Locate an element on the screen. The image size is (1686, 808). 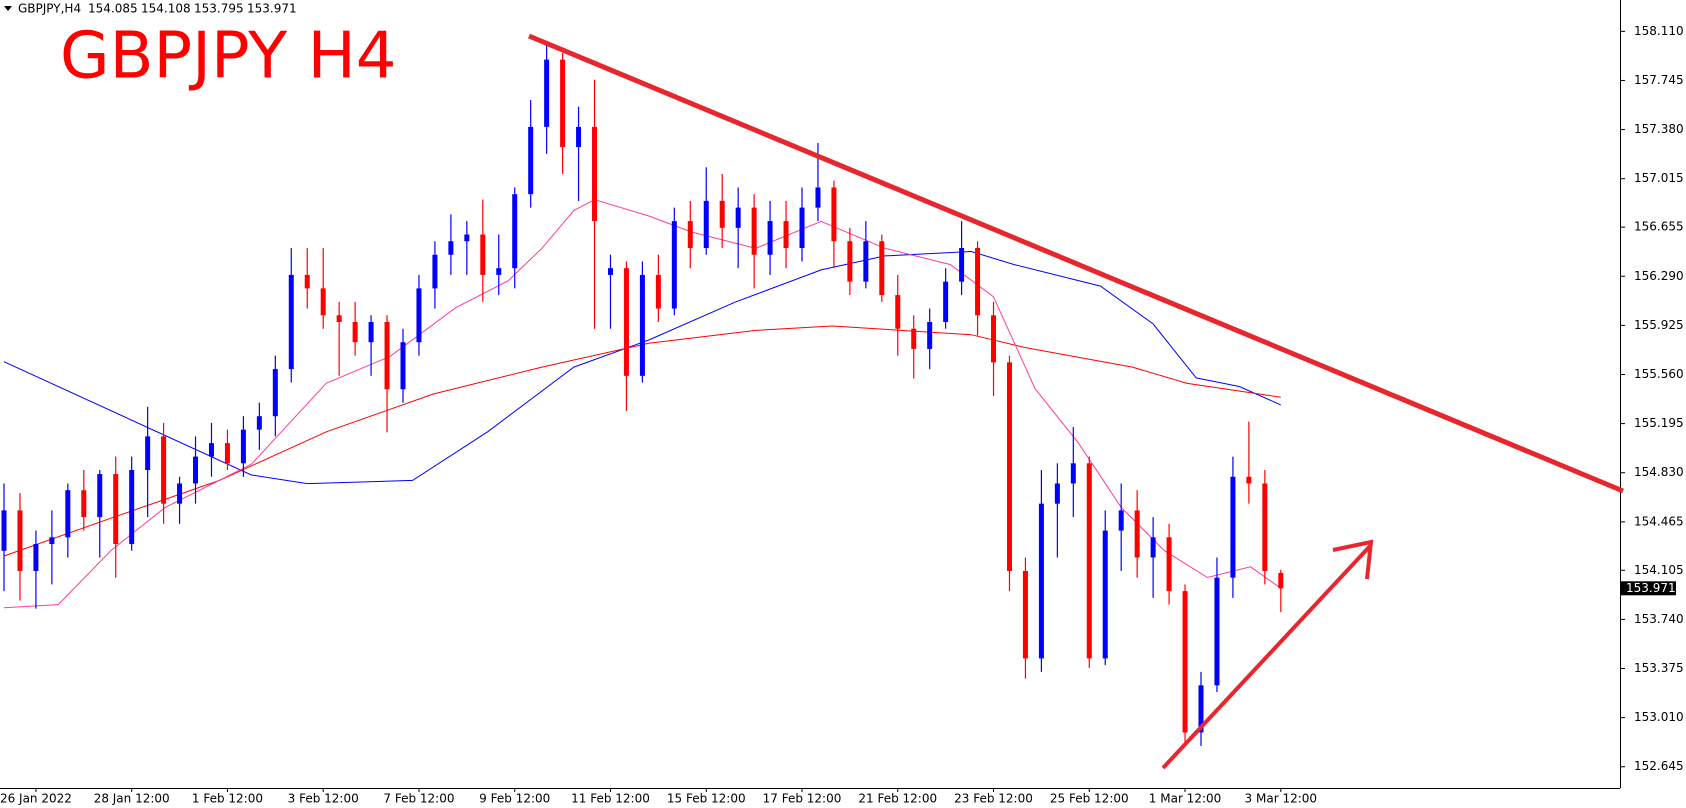
x-tick-label: 25 Feb 12:00 is located at coordinates (1089, 799).